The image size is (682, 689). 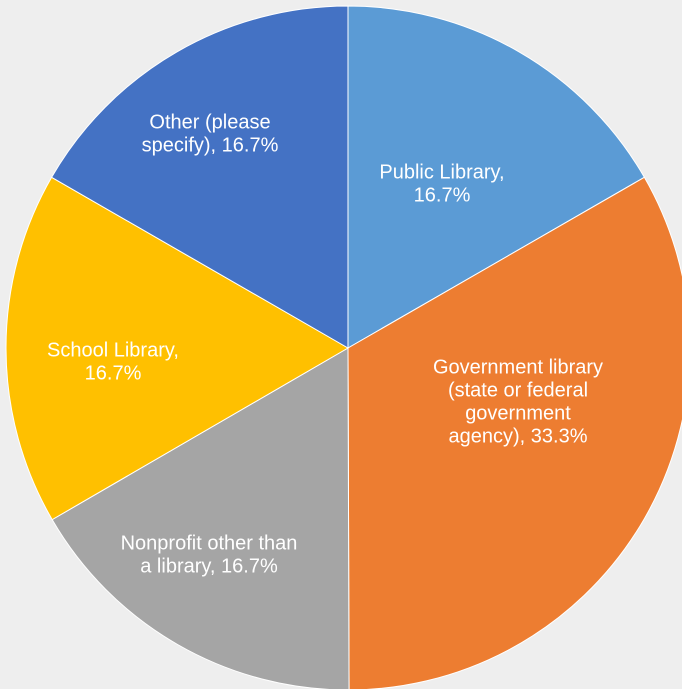 I want to click on pie-label-line: School Library,, so click(x=113, y=351).